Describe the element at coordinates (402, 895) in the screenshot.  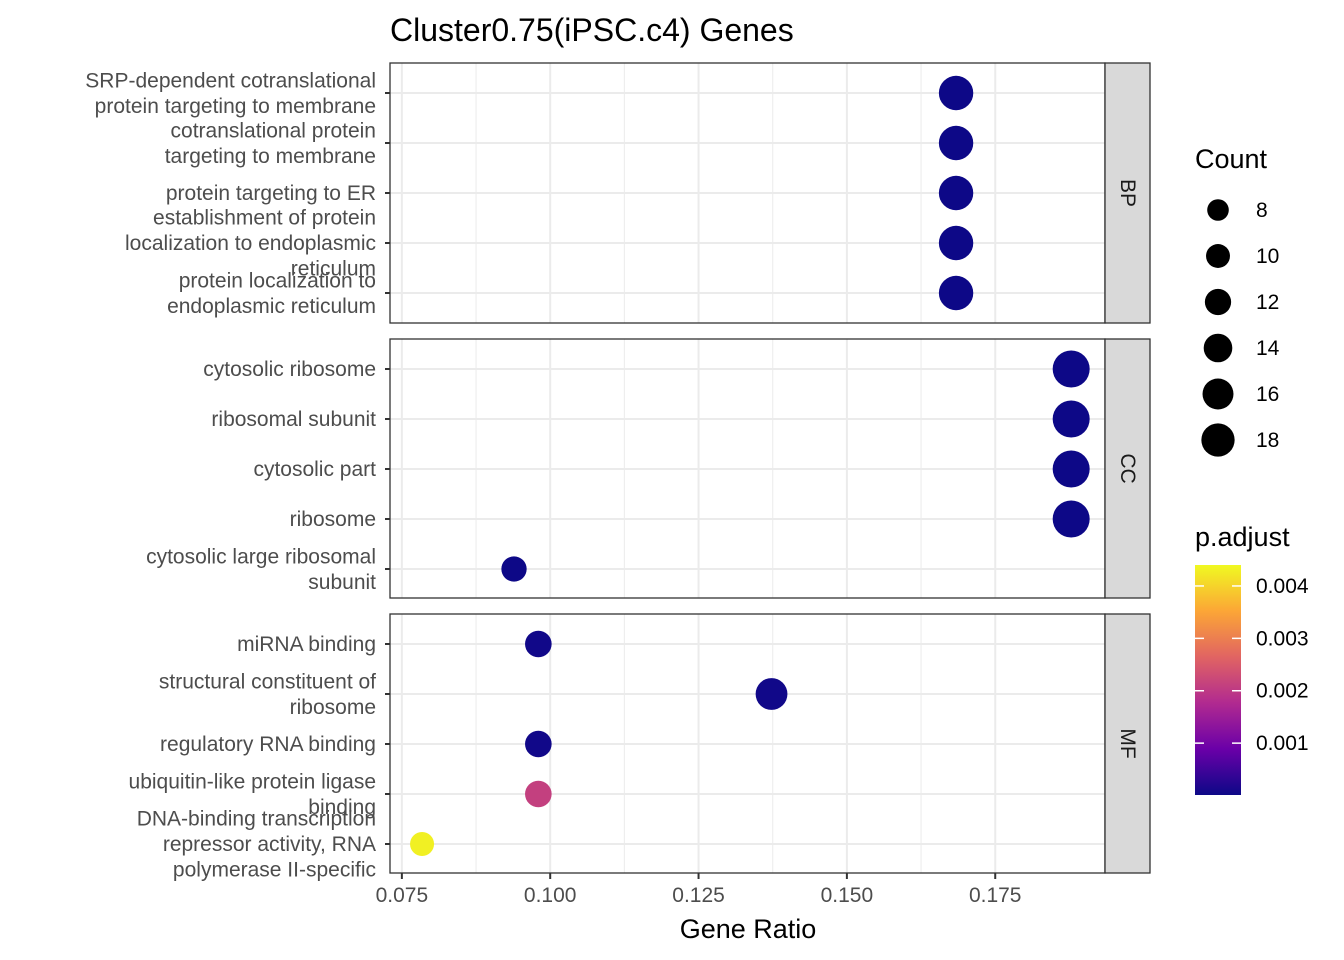
I see `x-tick-label: 0.075` at that location.